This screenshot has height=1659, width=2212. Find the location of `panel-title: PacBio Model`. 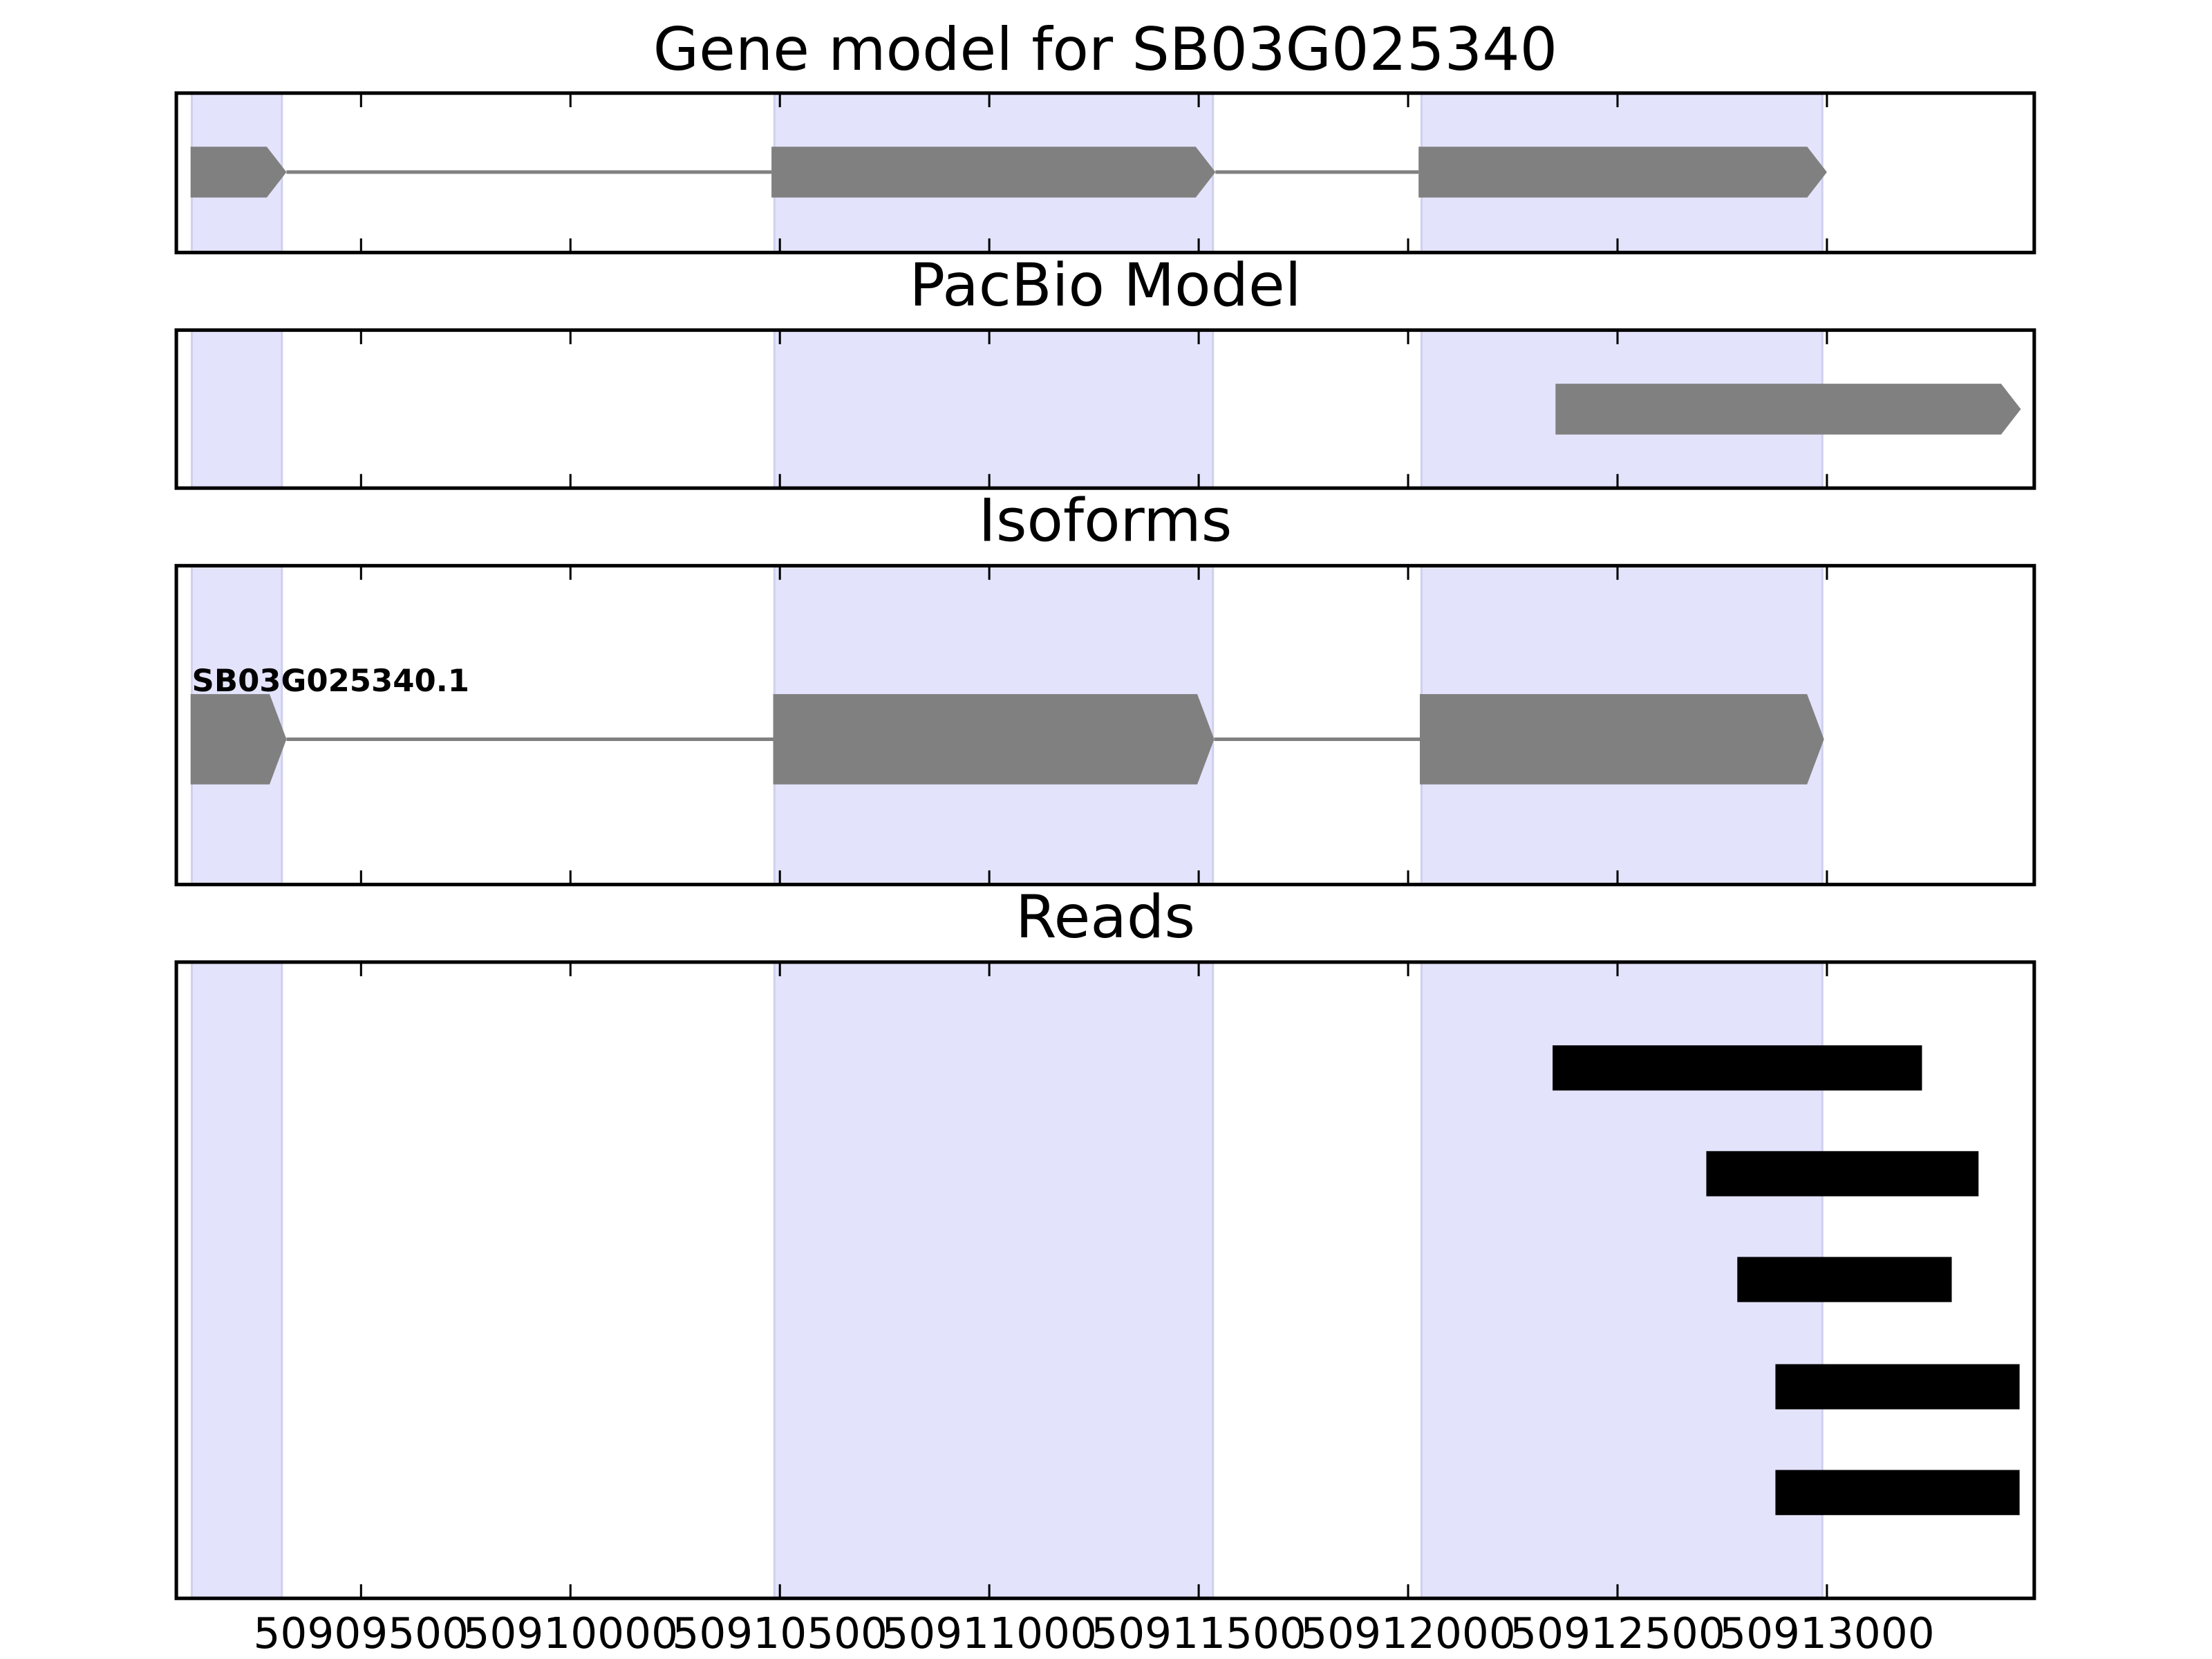

panel-title: PacBio Model is located at coordinates (1105, 285).